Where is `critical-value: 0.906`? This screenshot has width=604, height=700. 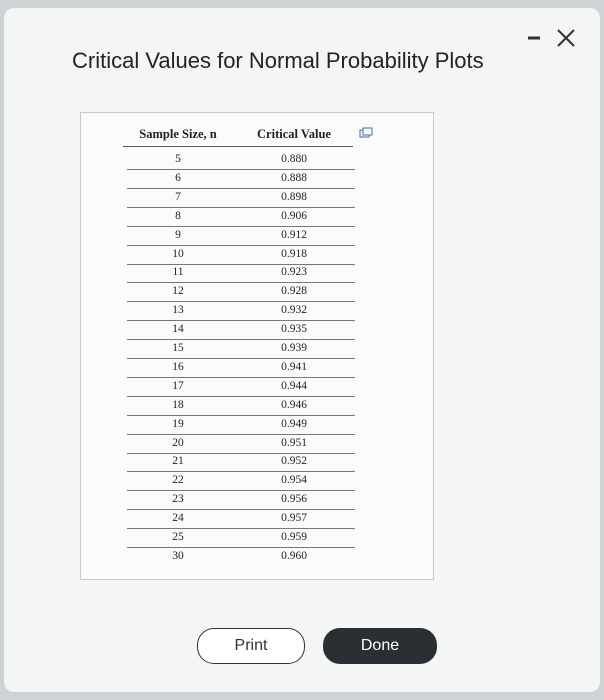
critical-value: 0.906 is located at coordinates (294, 215).